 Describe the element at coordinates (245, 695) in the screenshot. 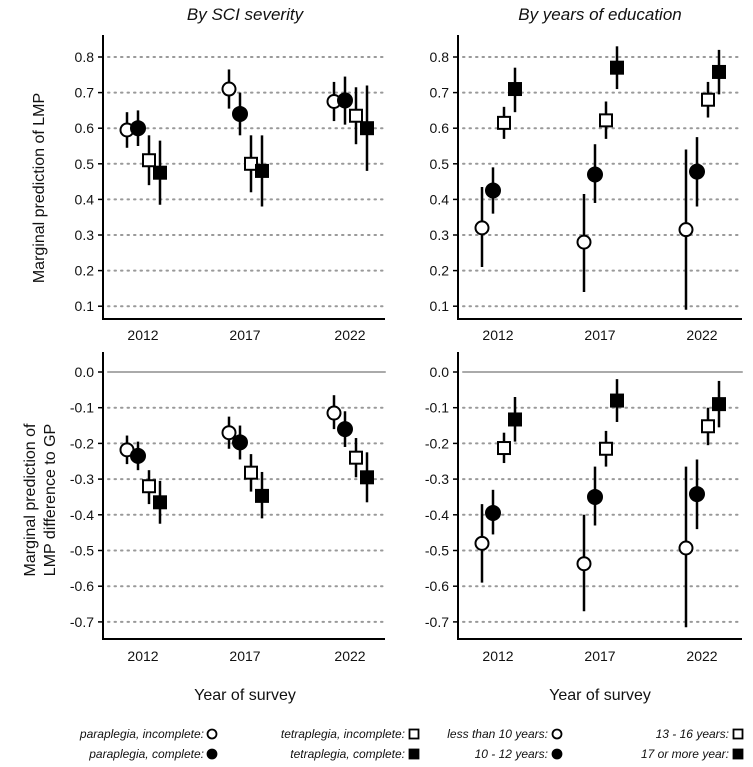

I see `xlabel-left: Year of survey` at that location.